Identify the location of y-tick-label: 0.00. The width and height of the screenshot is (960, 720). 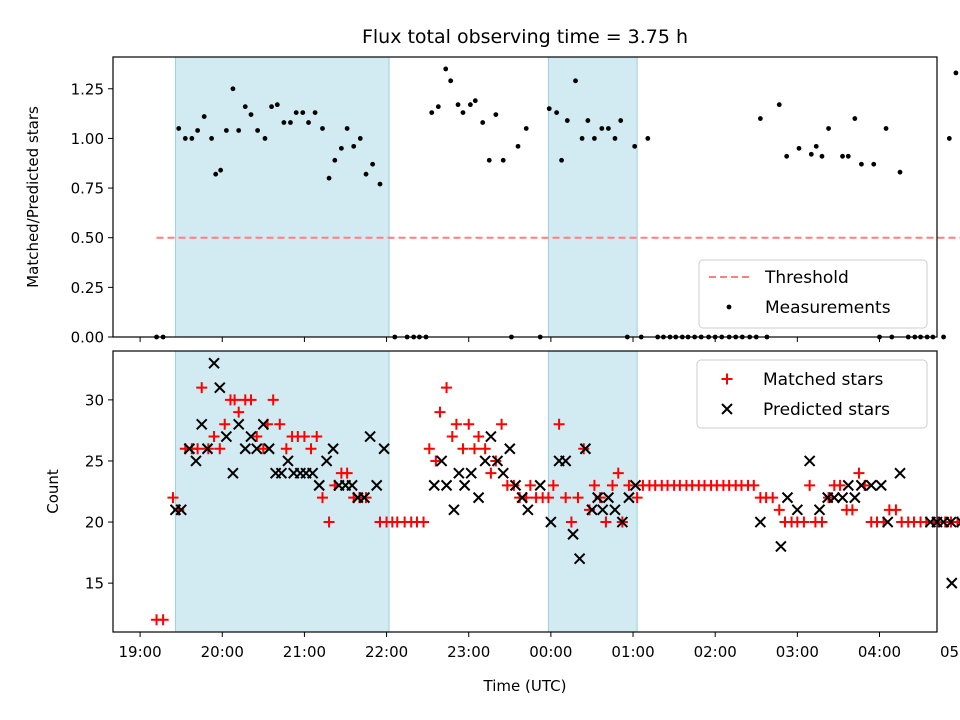
(87, 338).